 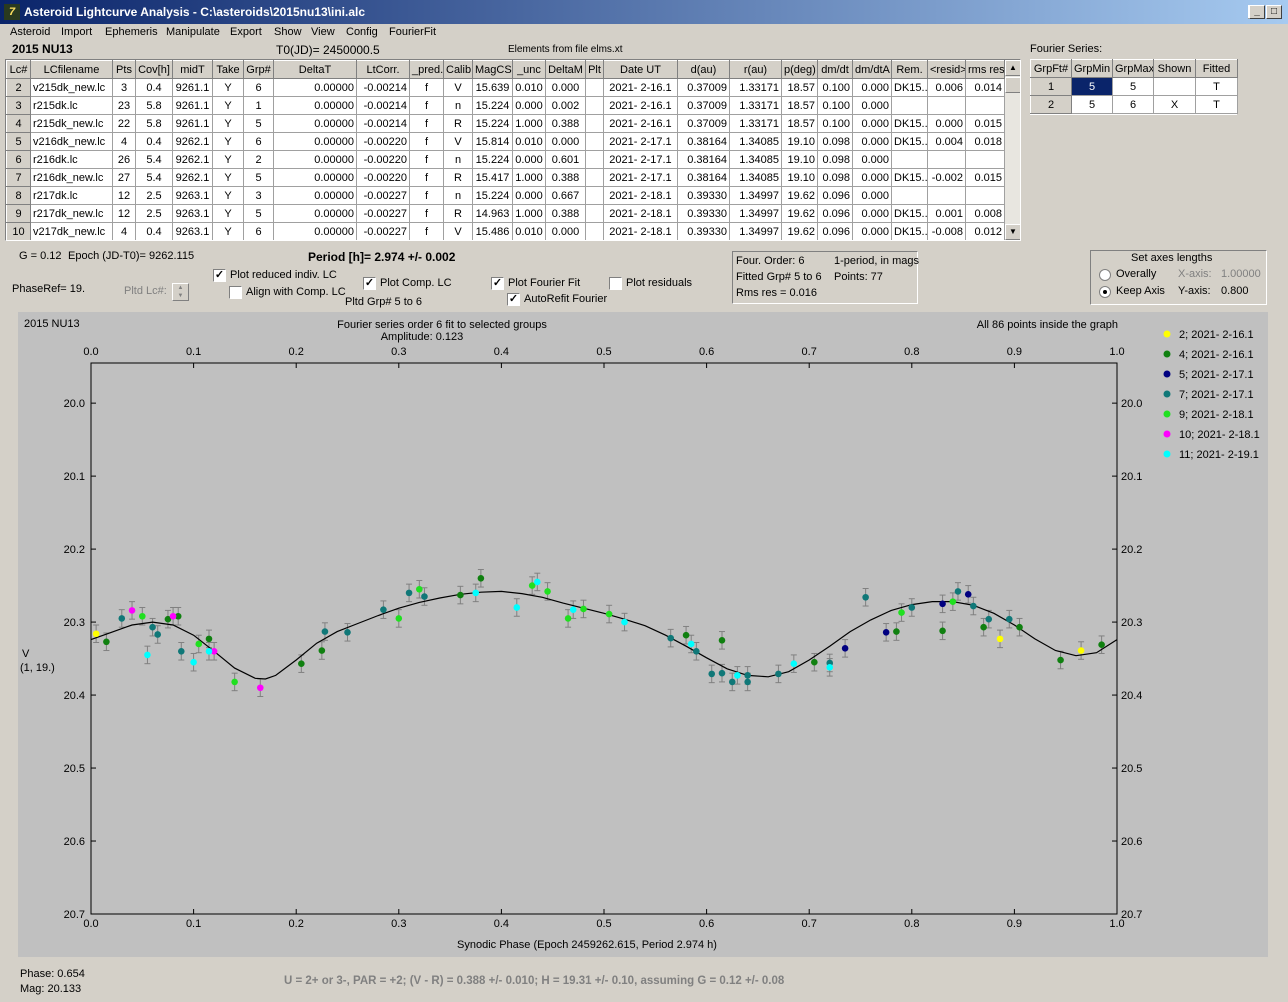 What do you see at coordinates (1241, 274) in the screenshot?
I see `x-axis-value: 1.00000` at bounding box center [1241, 274].